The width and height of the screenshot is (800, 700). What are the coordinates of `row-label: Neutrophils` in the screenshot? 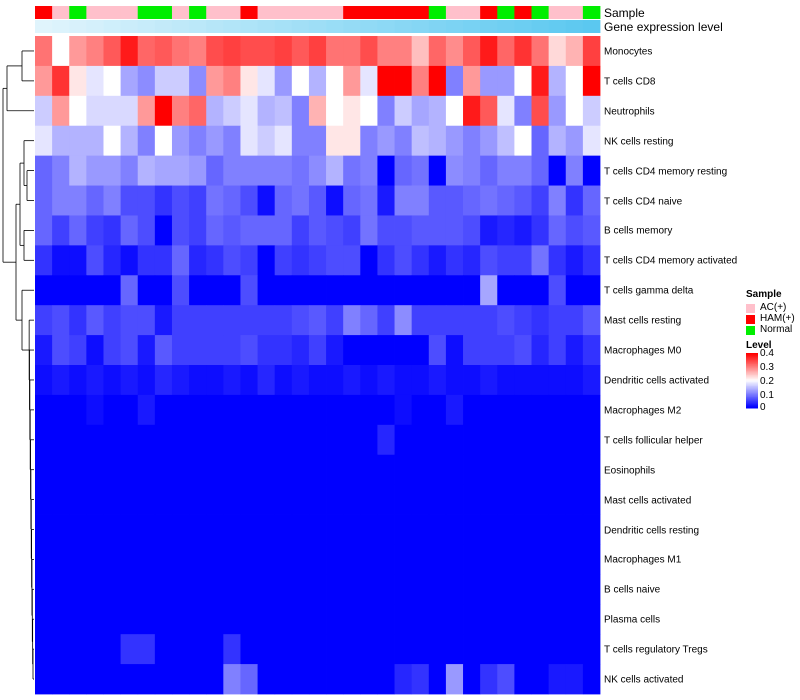 It's located at (629, 112).